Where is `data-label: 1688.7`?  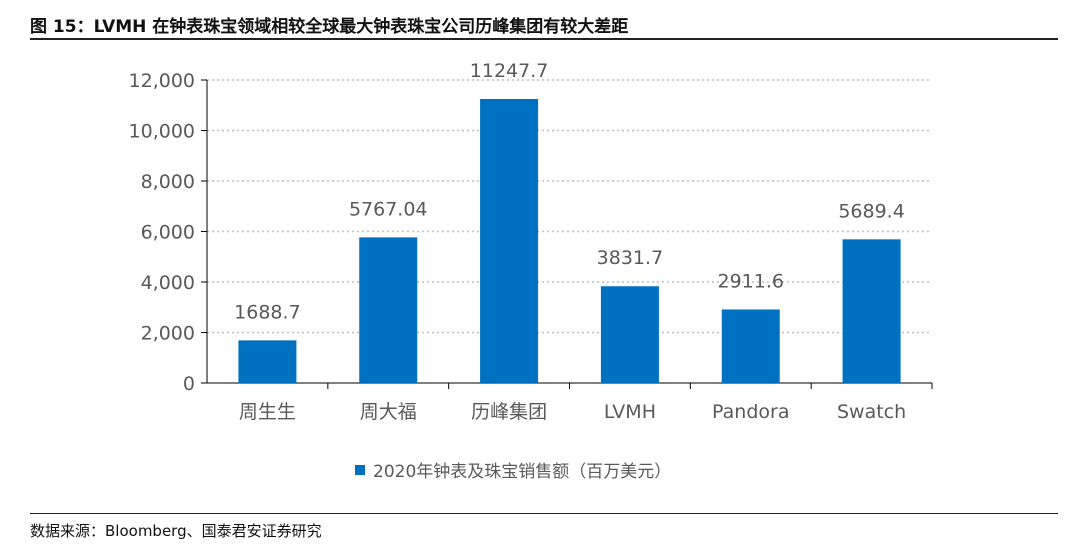
data-label: 1688.7 is located at coordinates (267, 312).